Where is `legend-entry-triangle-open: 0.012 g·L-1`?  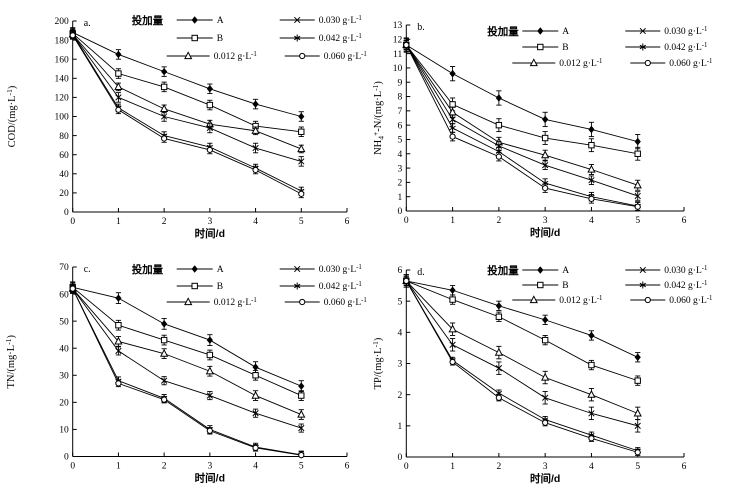
legend-entry-triangle-open: 0.012 g·L-1 is located at coordinates (211, 302).